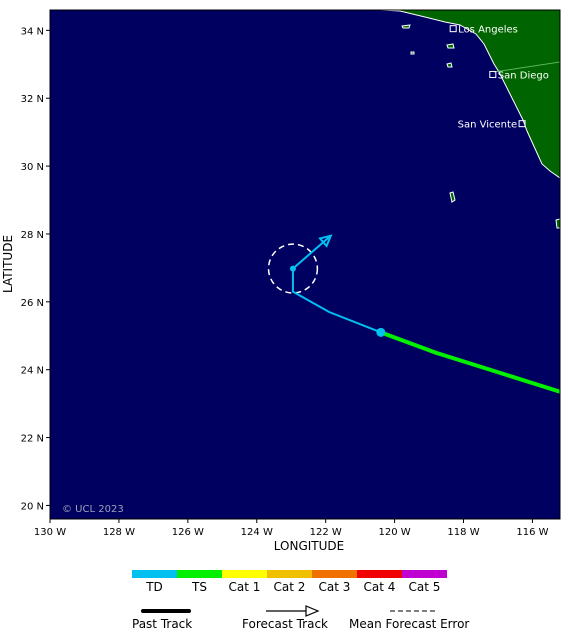  I want to click on x-axis-title: LONGITUDE, so click(309, 546).